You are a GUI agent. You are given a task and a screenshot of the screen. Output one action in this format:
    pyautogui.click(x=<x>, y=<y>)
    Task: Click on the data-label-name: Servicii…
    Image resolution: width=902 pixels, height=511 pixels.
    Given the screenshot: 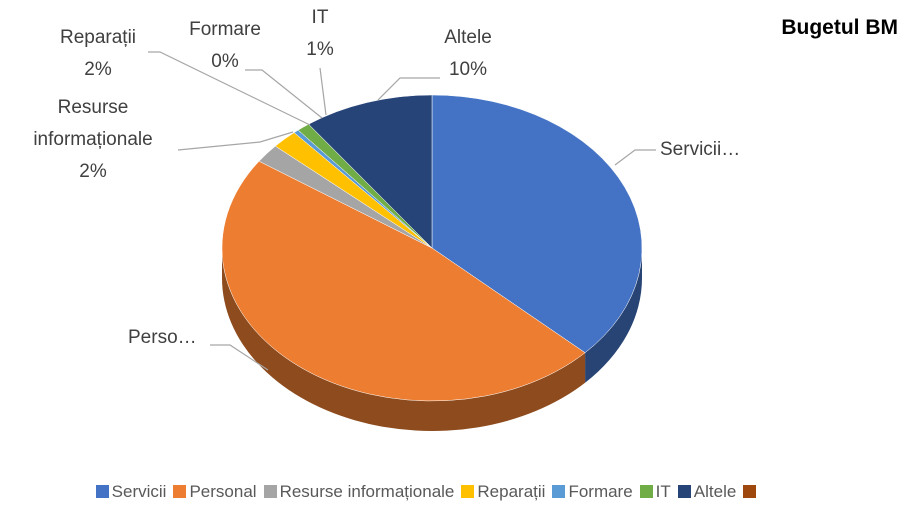 What is the action you would take?
    pyautogui.click(x=700, y=149)
    